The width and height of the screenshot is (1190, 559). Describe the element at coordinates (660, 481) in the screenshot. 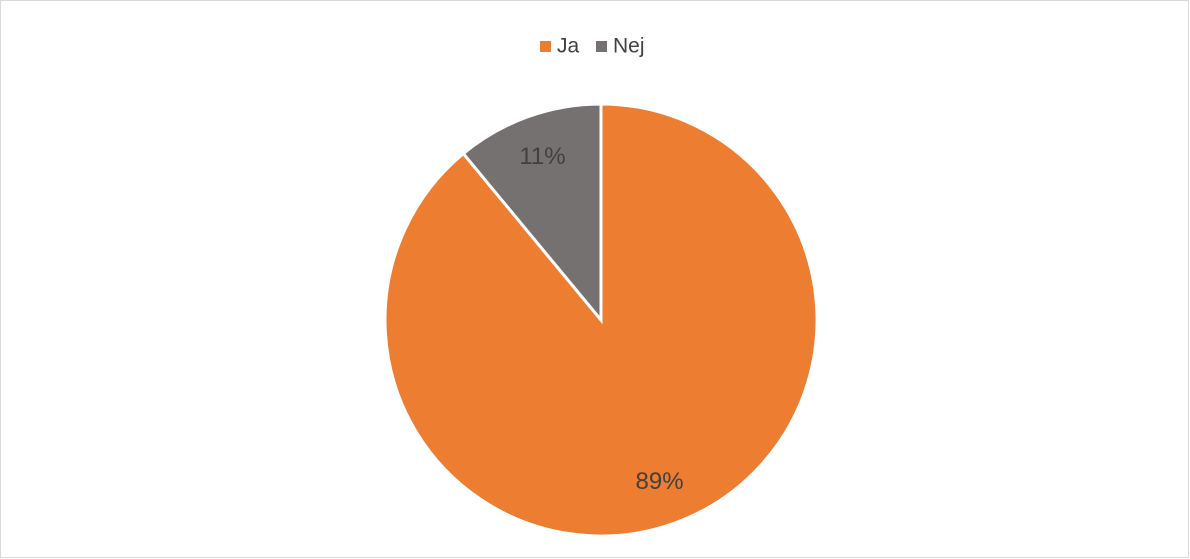

I see `data-label: 89%` at that location.